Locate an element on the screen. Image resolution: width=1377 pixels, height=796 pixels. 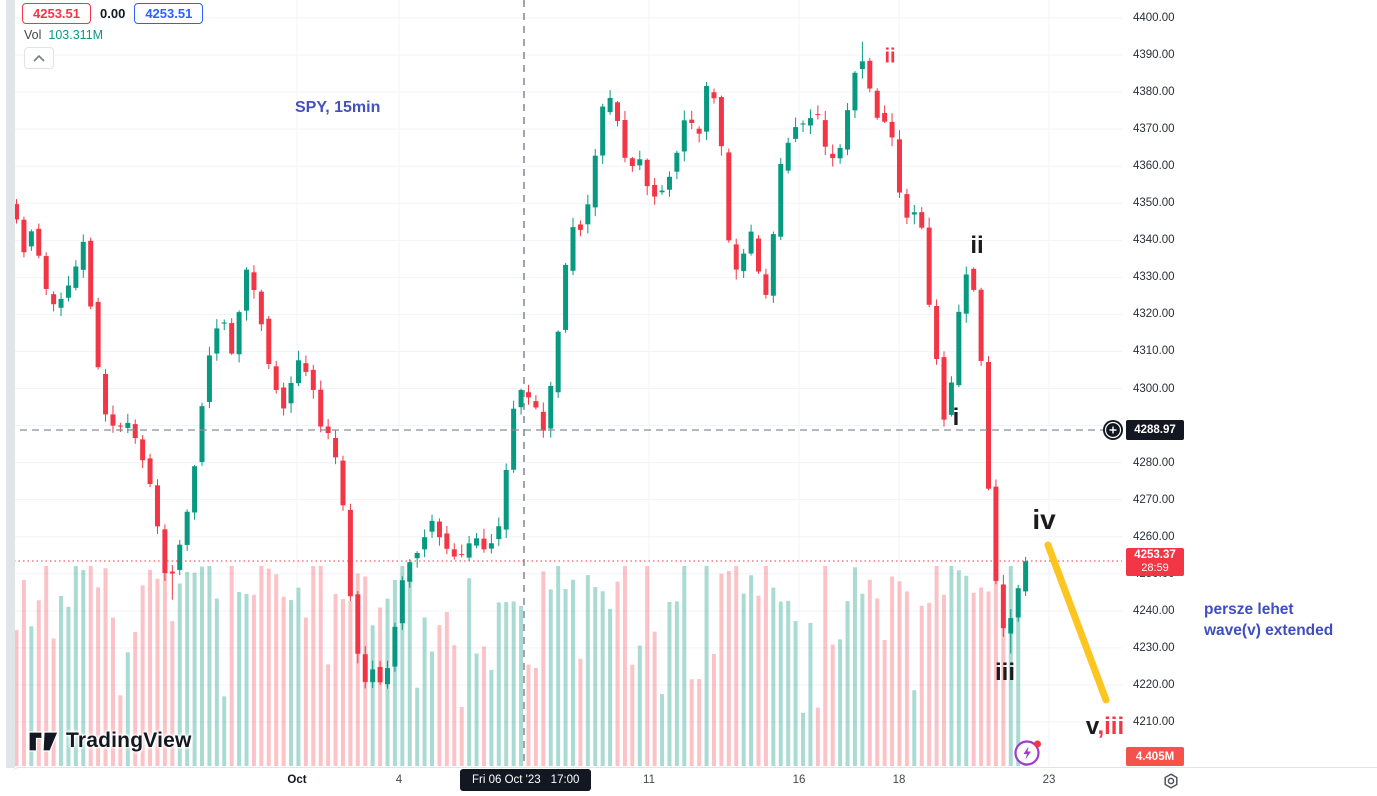
price-tick-label: 4300.00 is located at coordinates (1154, 388).